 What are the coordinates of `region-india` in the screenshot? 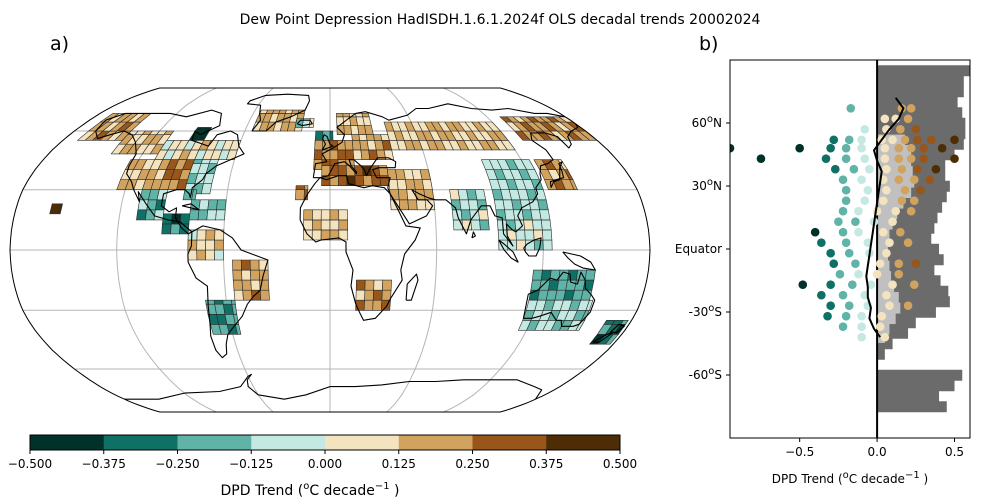 It's located at (469, 210).